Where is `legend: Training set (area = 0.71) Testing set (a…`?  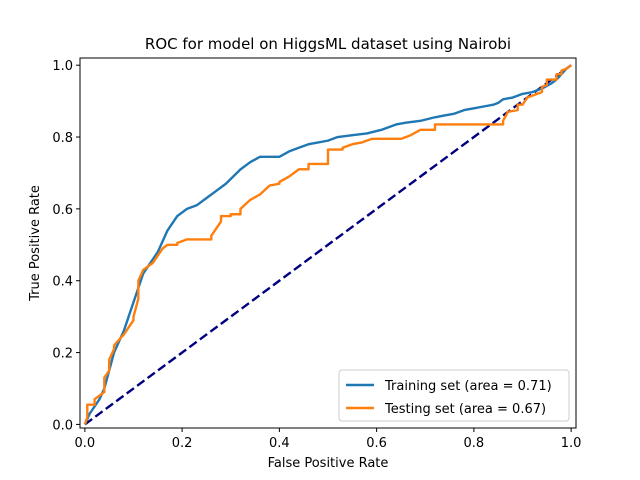 legend: Training set (area = 0.71) Testing set (a… is located at coordinates (454, 395).